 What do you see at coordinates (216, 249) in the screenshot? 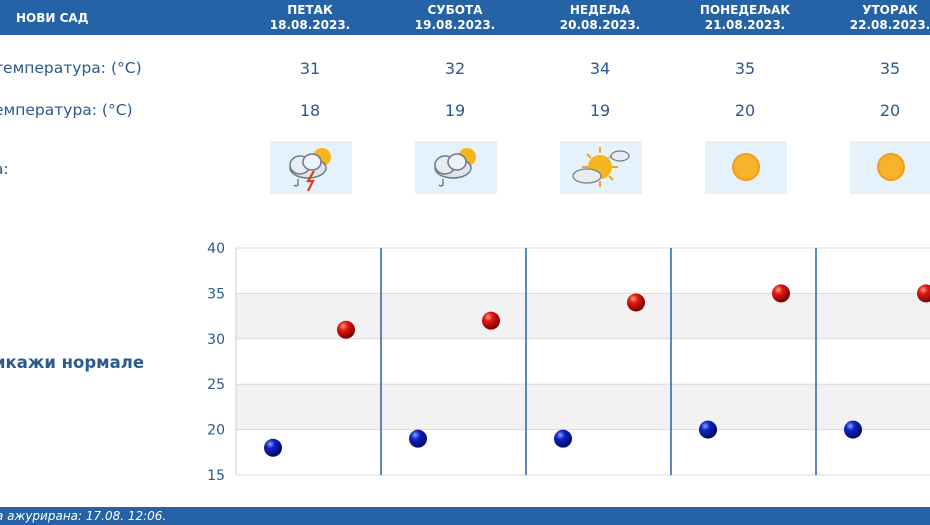
I see `y-tick-label: 40` at bounding box center [216, 249].